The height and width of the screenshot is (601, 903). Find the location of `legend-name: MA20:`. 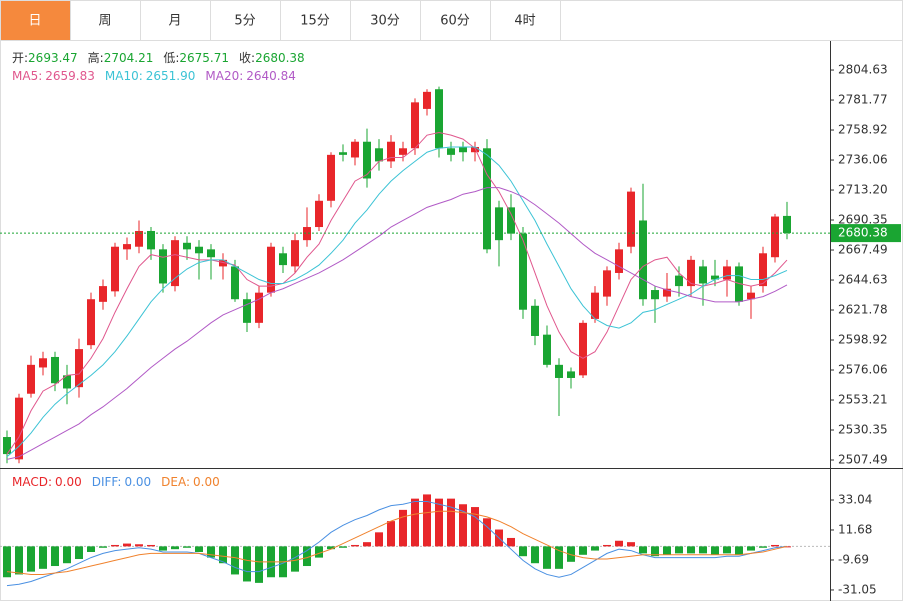

legend-name: MA20: is located at coordinates (224, 76).